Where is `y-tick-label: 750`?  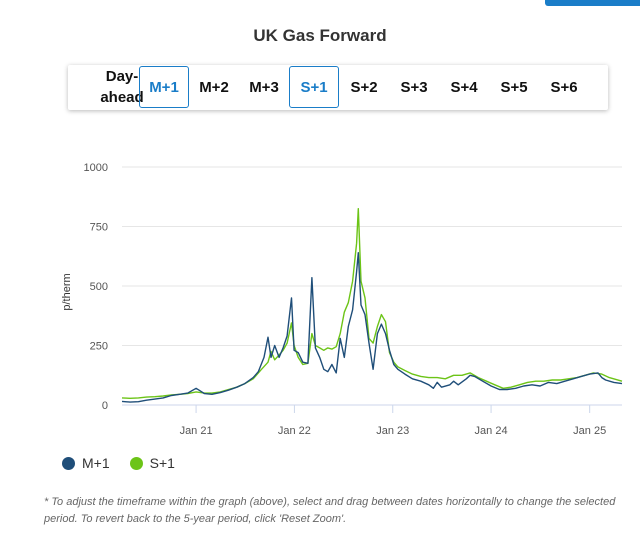
y-tick-label: 750 is located at coordinates (99, 228).